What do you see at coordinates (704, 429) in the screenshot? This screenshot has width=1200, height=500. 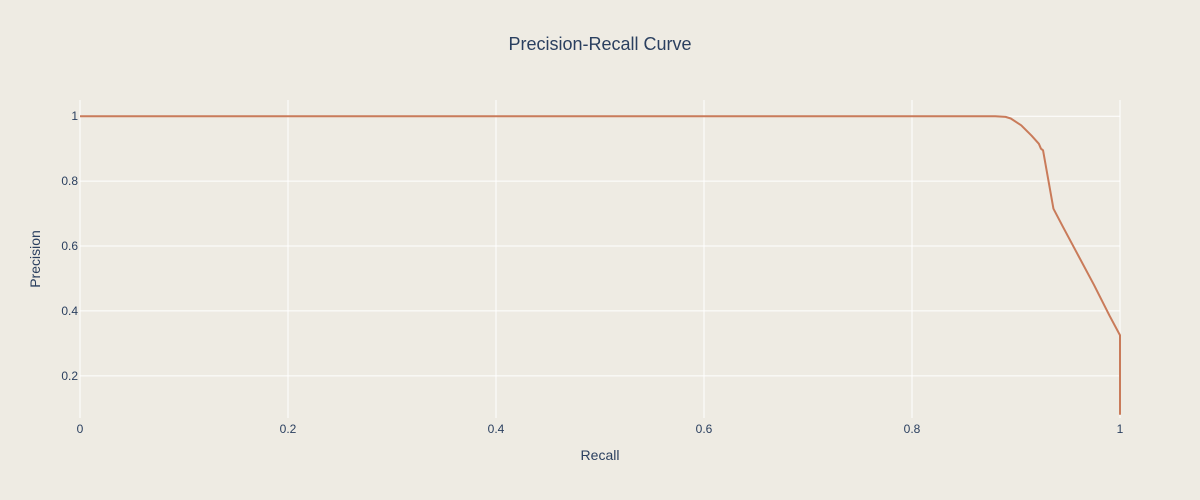 I see `x-tick-label: 0.6` at bounding box center [704, 429].